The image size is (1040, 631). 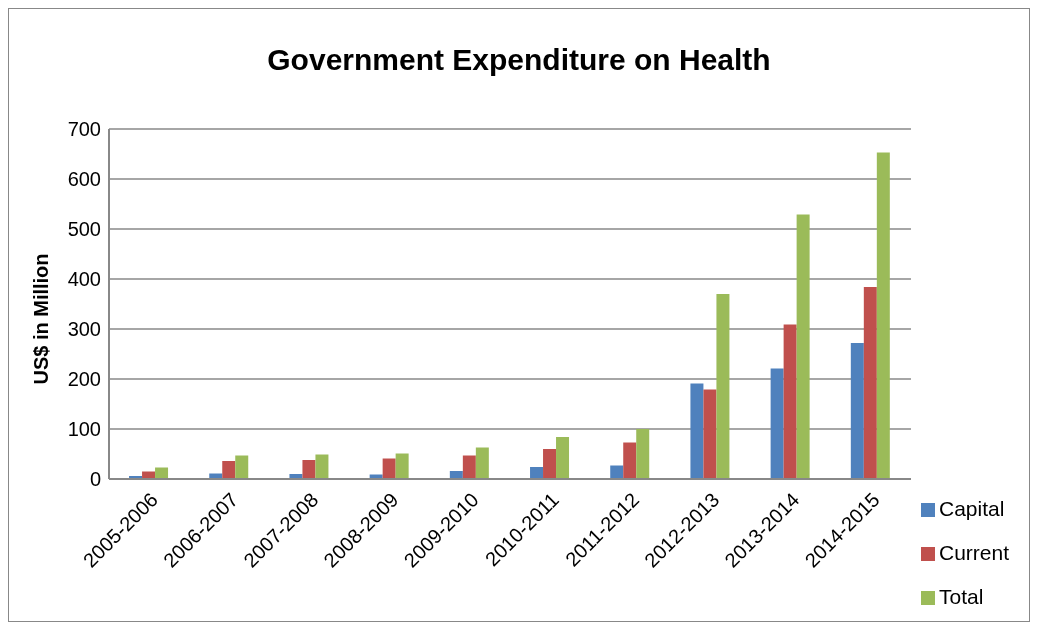 What do you see at coordinates (84, 379) in the screenshot?
I see `y-tick-label: 200` at bounding box center [84, 379].